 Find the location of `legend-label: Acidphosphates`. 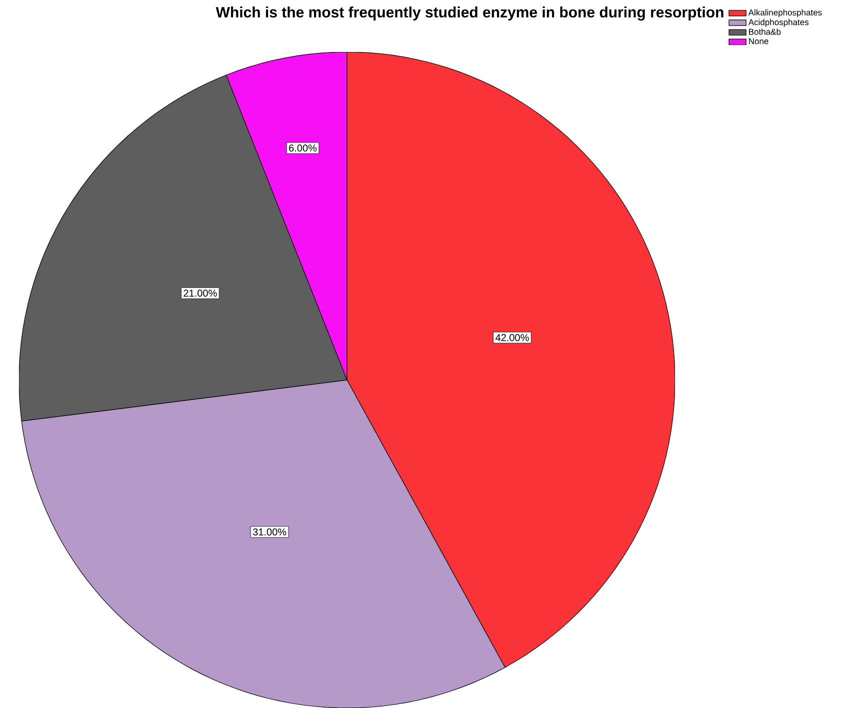

legend-label: Acidphosphates is located at coordinates (778, 22).